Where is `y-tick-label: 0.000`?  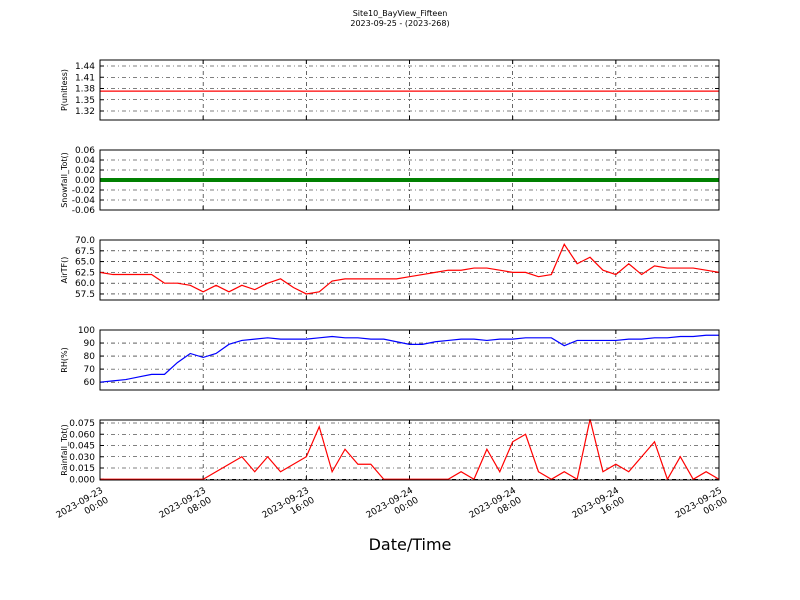
y-tick-label: 0.000 is located at coordinates (82, 480).